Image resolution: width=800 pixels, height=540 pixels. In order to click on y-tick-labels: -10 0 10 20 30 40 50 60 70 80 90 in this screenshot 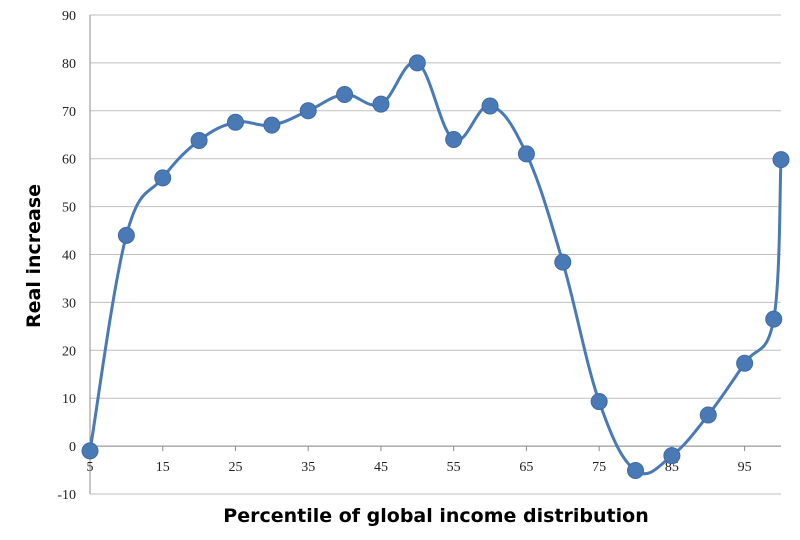, I will do `click(66, 256)`.